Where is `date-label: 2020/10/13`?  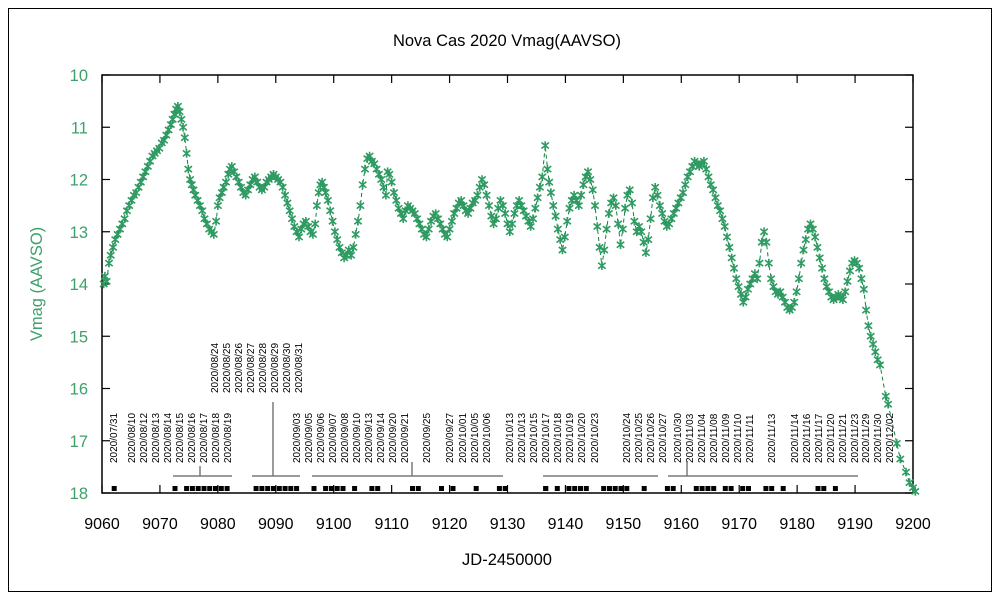
date-label: 2020/10/13 is located at coordinates (522, 438).